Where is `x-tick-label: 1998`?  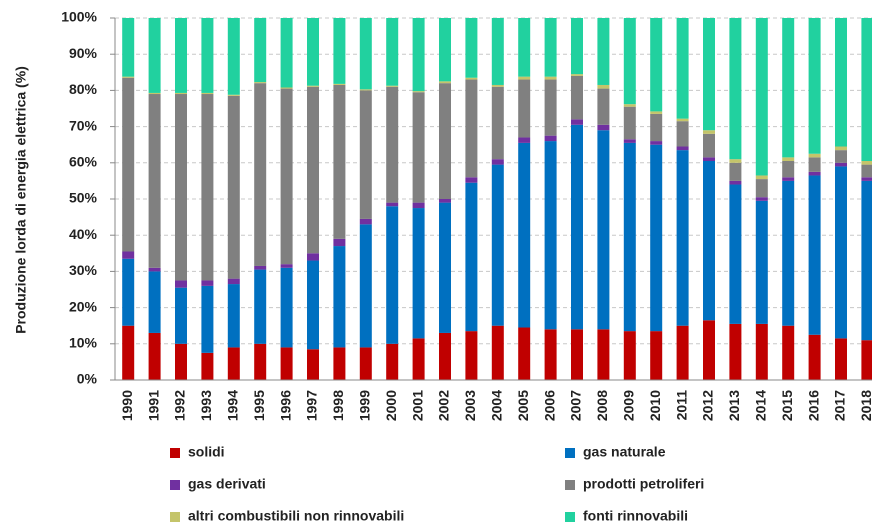 x-tick-label: 1998 is located at coordinates (338, 405).